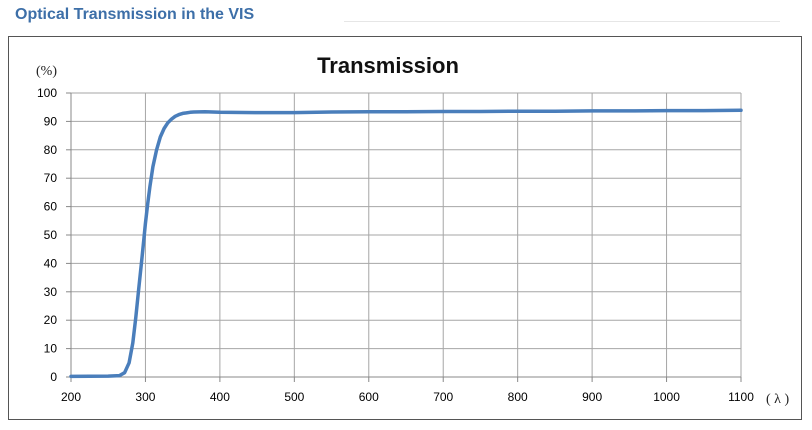 This screenshot has height=430, width=812. I want to click on x-tick-label: 600, so click(369, 397).